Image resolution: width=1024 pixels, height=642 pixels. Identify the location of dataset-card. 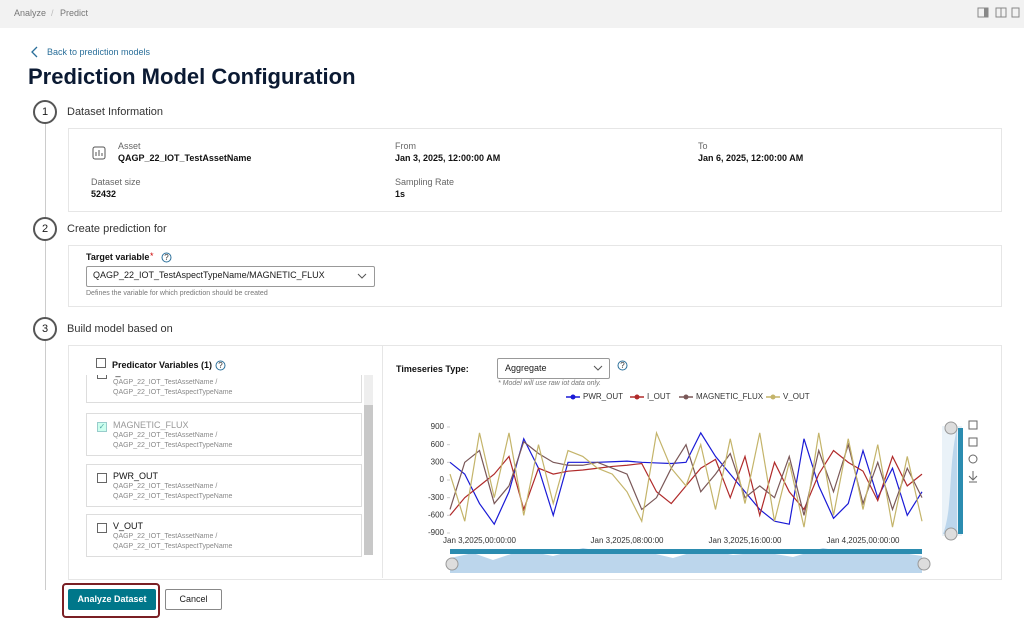
(535, 170).